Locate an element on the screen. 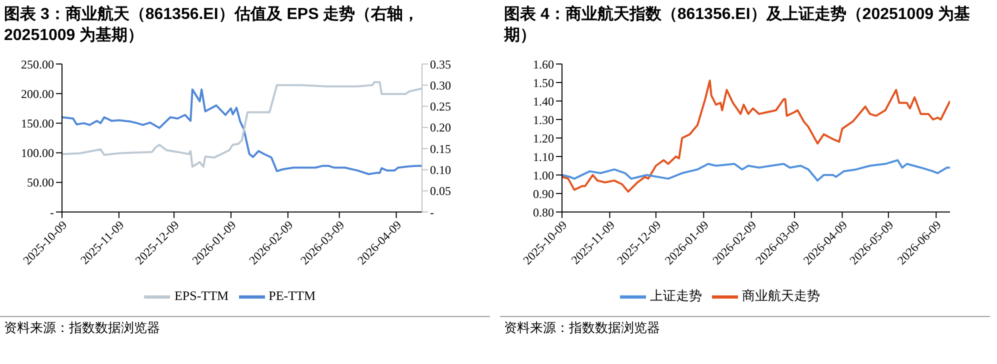  y2-tick-label: - is located at coordinates (432, 212).